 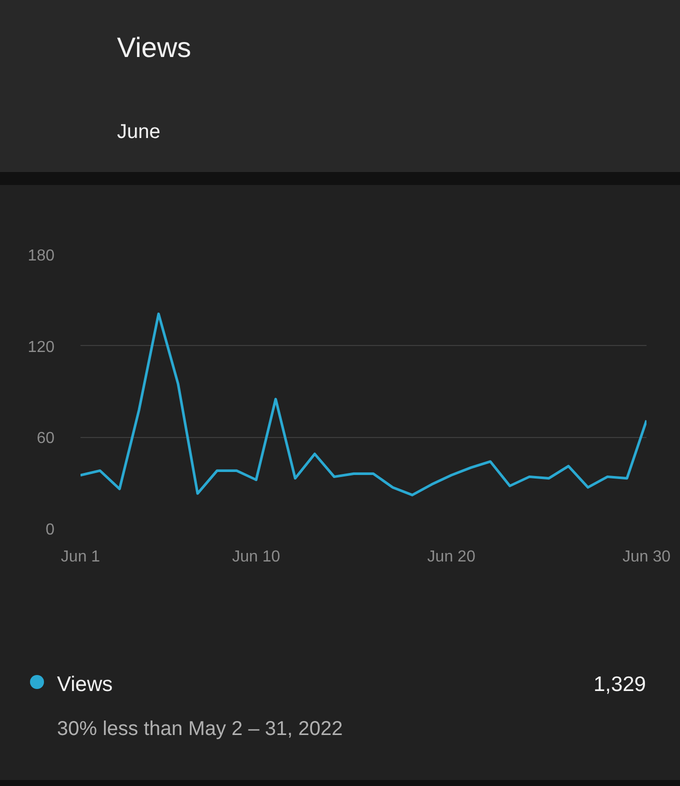 I want to click on text: 30% less than May 2 – 31, 2022, so click(x=200, y=729).